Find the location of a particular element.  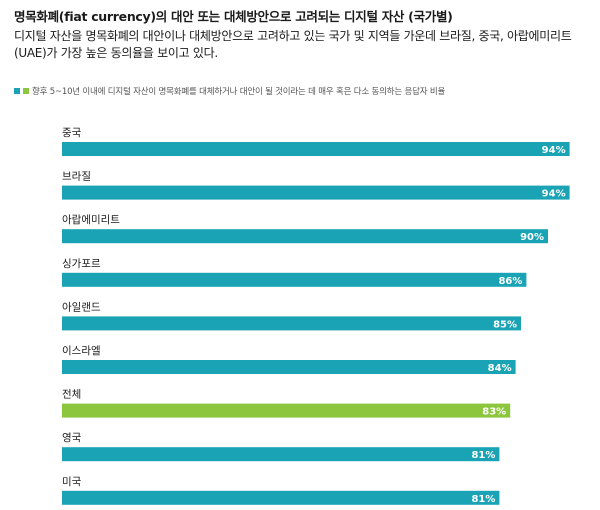

category-label: 전체 is located at coordinates (71, 395).